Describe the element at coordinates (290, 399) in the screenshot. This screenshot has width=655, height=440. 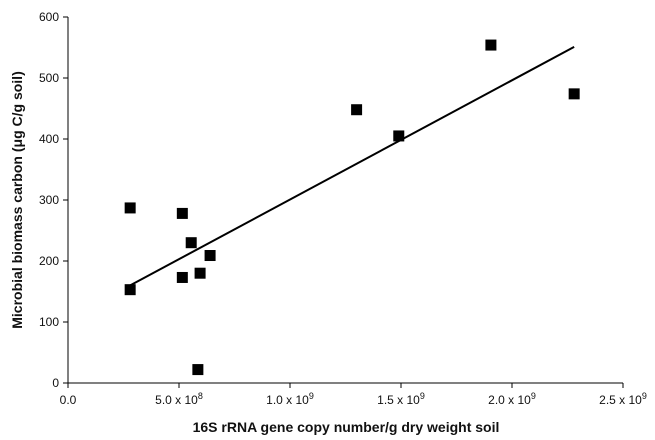
I see `x-tick-label: 1.0 x 10⁹` at that location.